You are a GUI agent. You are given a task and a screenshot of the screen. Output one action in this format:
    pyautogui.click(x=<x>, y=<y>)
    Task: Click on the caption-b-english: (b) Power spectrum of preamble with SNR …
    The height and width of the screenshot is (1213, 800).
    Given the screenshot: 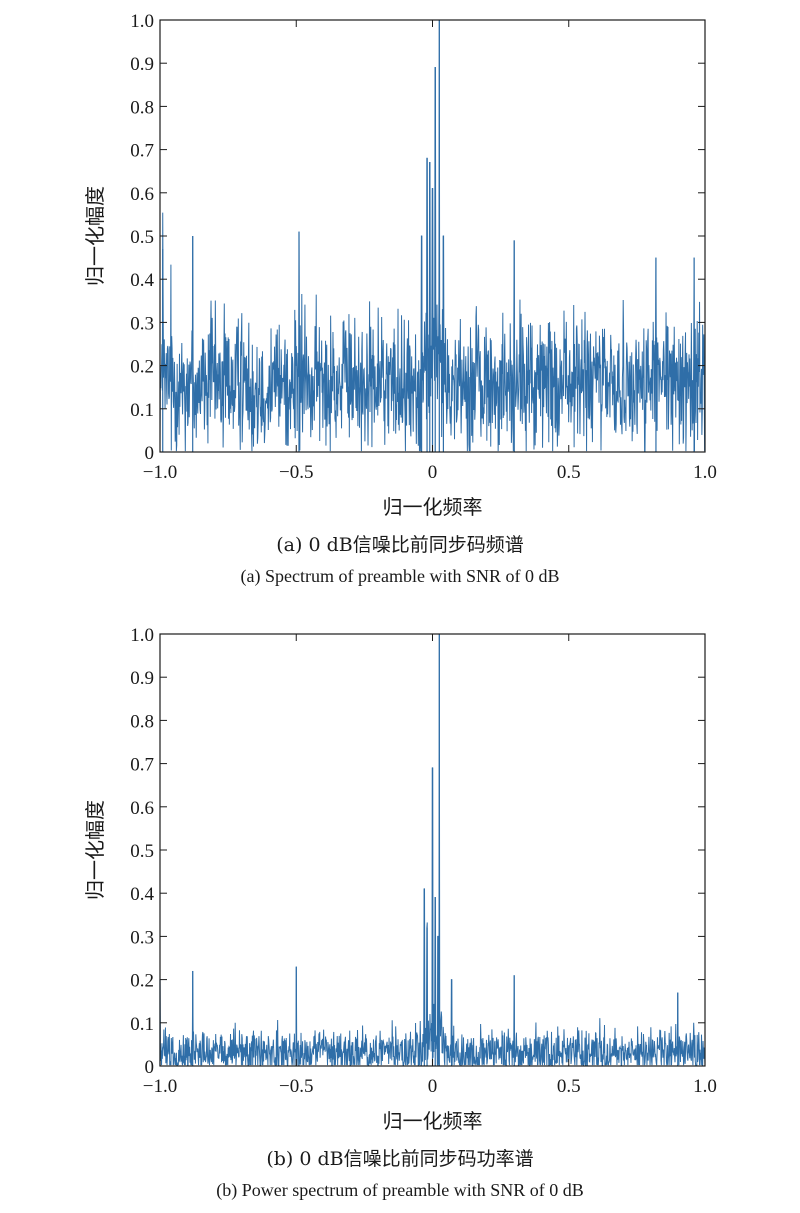 What is the action you would take?
    pyautogui.click(x=400, y=1190)
    